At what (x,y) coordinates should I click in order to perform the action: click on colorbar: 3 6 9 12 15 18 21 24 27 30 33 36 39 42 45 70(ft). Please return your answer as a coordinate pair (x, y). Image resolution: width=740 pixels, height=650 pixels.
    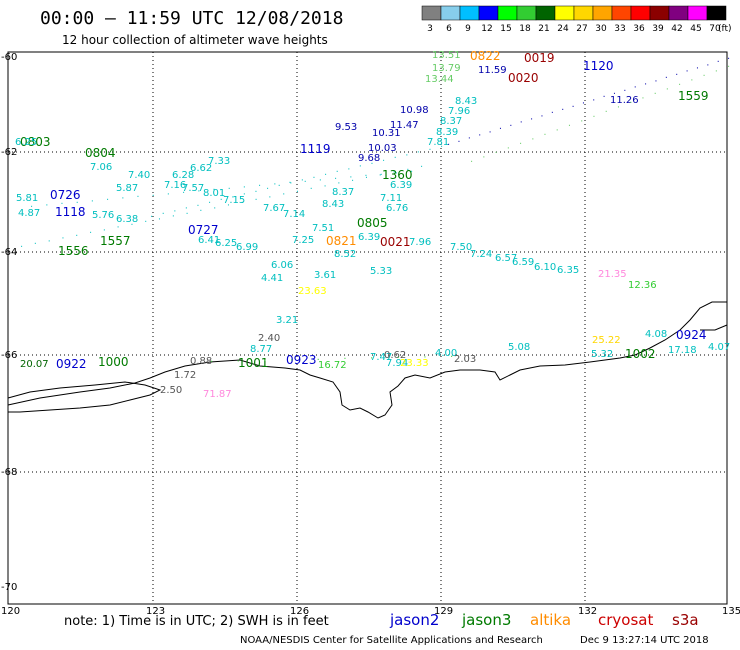
    Looking at the image, I should click on (576, 19).